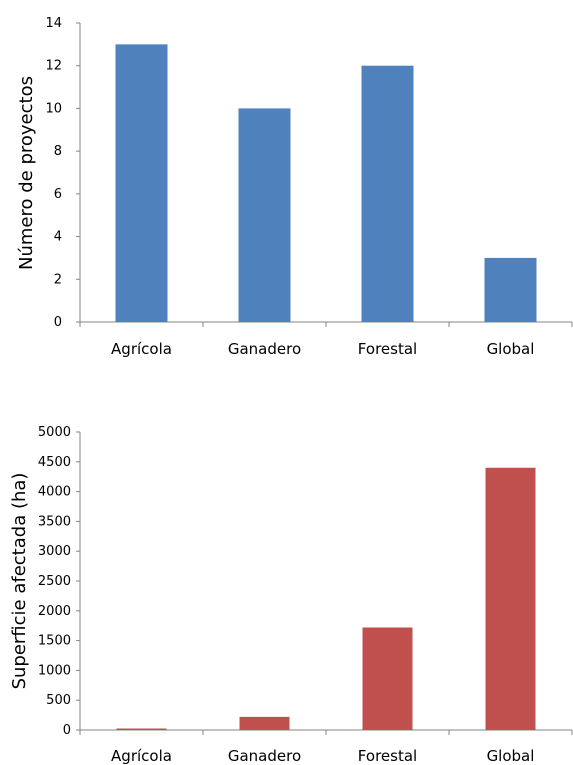 Image resolution: width=573 pixels, height=765 pixels. I want to click on chart-2-y-axis-title: Superficie afectada (ha), so click(19, 581).